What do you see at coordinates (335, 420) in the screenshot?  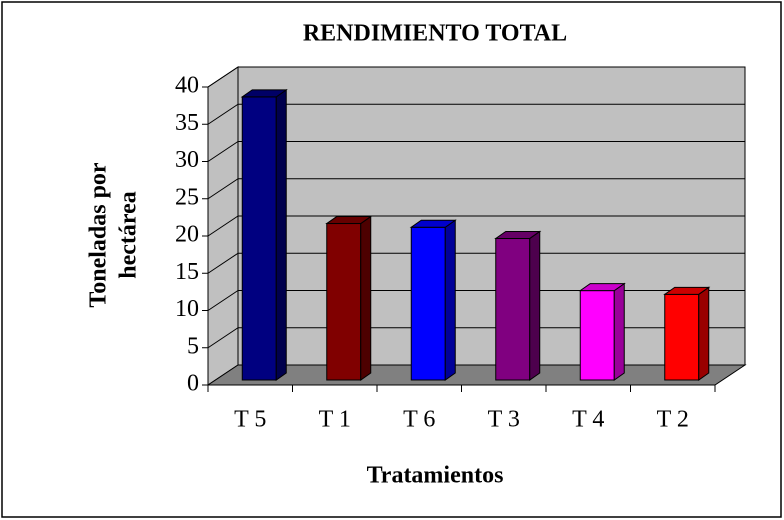 I see `x-tick-label: T 1` at bounding box center [335, 420].